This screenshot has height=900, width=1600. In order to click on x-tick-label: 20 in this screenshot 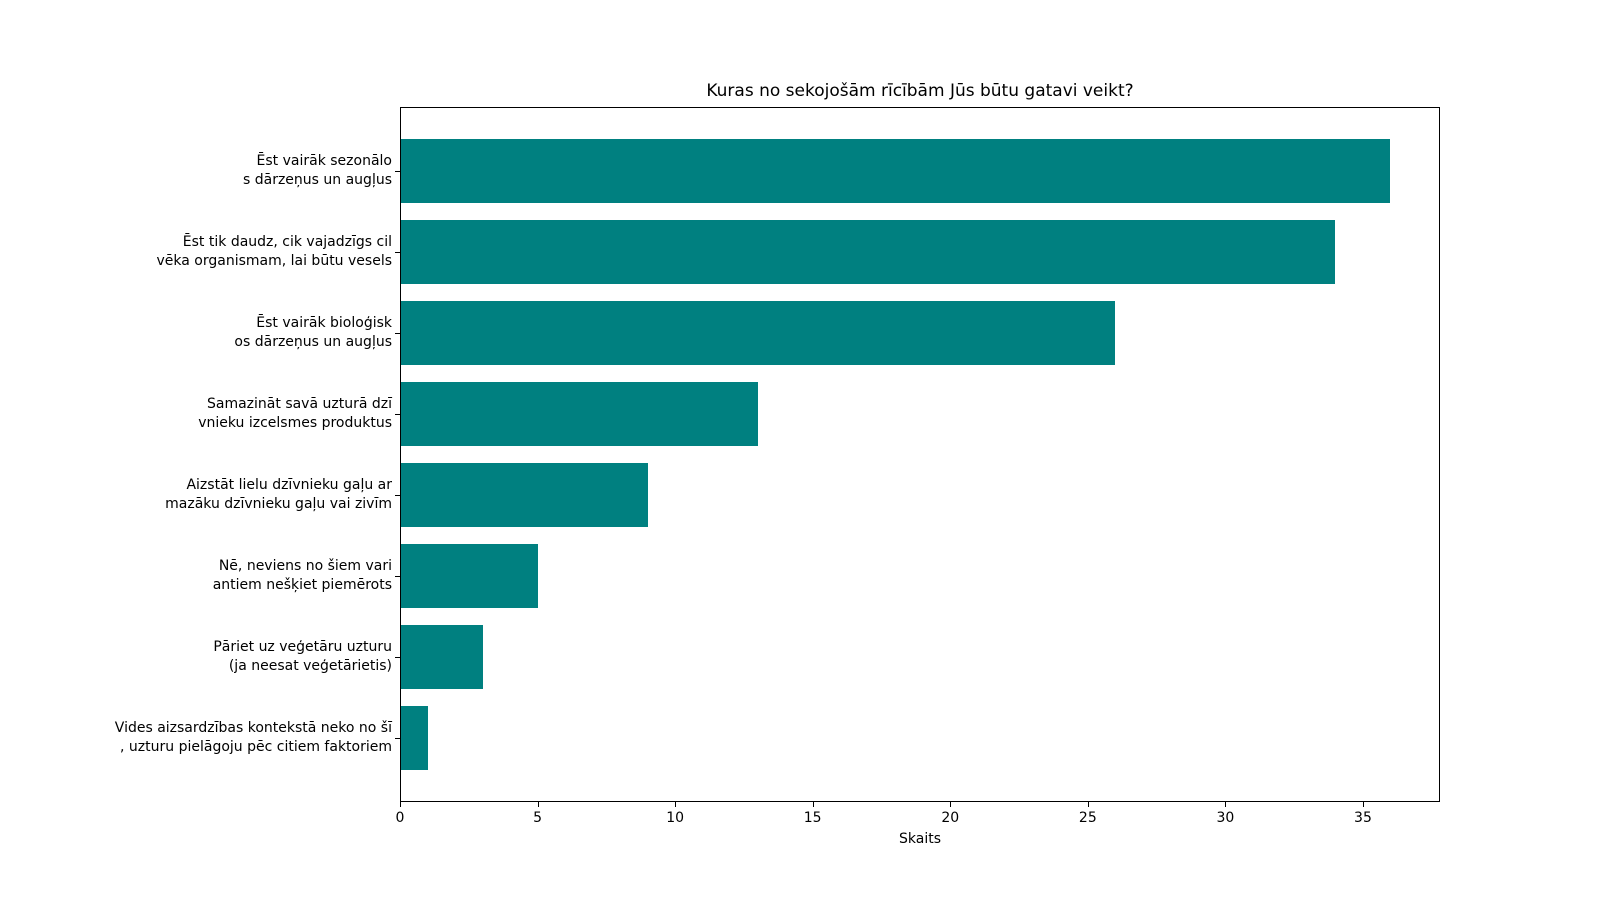, I will do `click(950, 818)`.